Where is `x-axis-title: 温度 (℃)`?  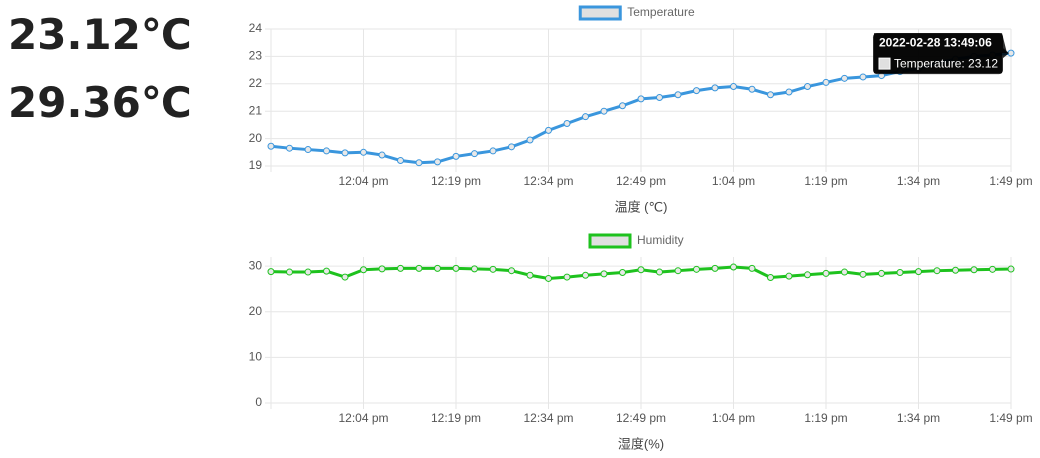 x-axis-title: 温度 (℃) is located at coordinates (641, 206).